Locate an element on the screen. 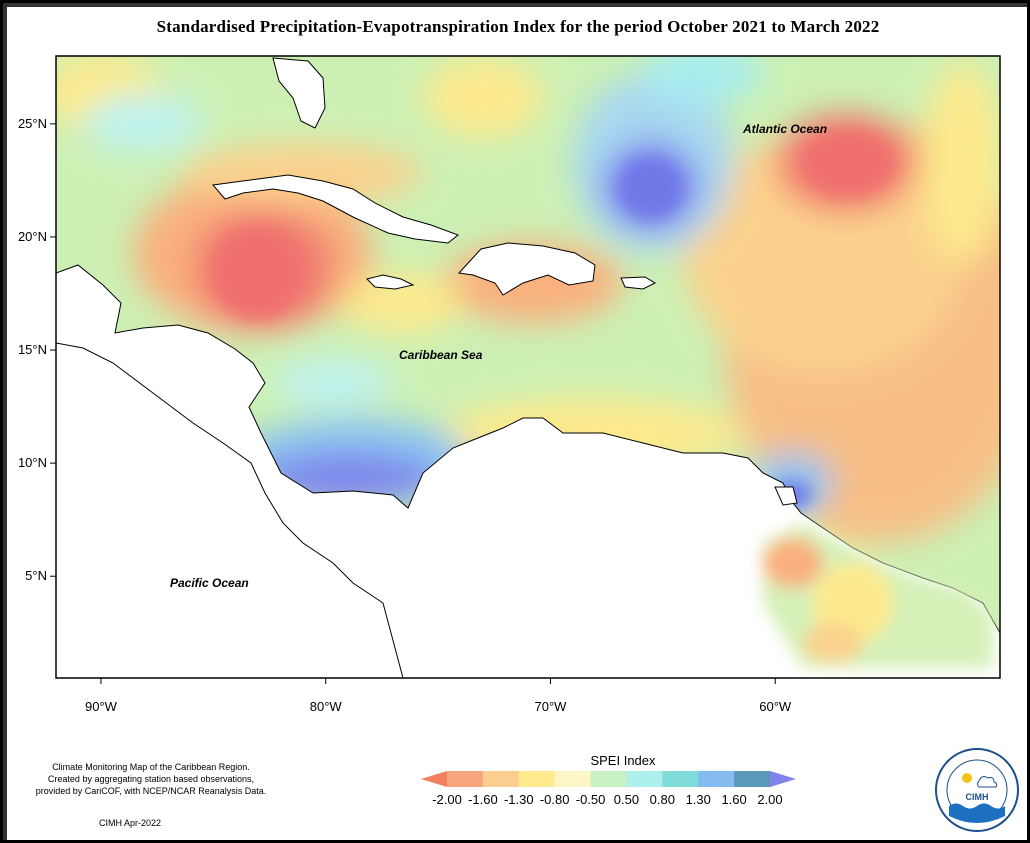 The width and height of the screenshot is (1030, 843). legend-break-label: -0.80 is located at coordinates (555, 799).